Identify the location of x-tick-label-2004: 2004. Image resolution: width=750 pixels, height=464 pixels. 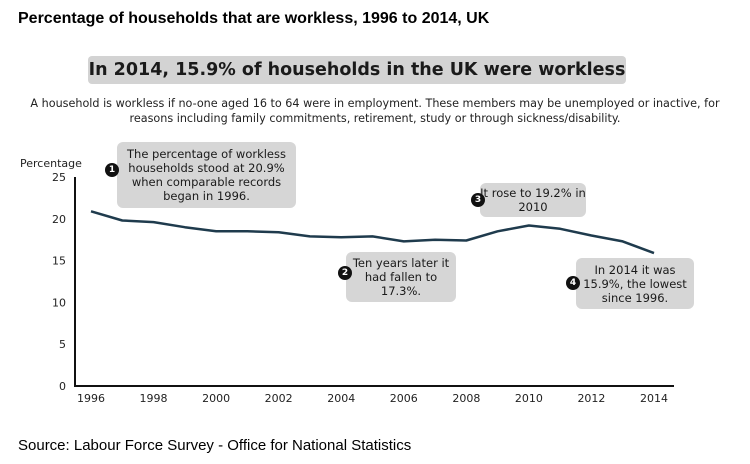
(341, 398).